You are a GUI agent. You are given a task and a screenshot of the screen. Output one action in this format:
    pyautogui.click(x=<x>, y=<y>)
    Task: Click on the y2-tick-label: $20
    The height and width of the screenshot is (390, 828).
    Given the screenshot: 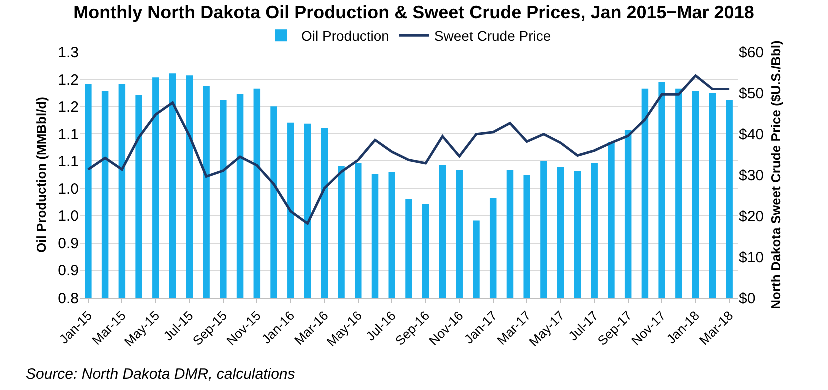 What is the action you would take?
    pyautogui.click(x=751, y=217)
    